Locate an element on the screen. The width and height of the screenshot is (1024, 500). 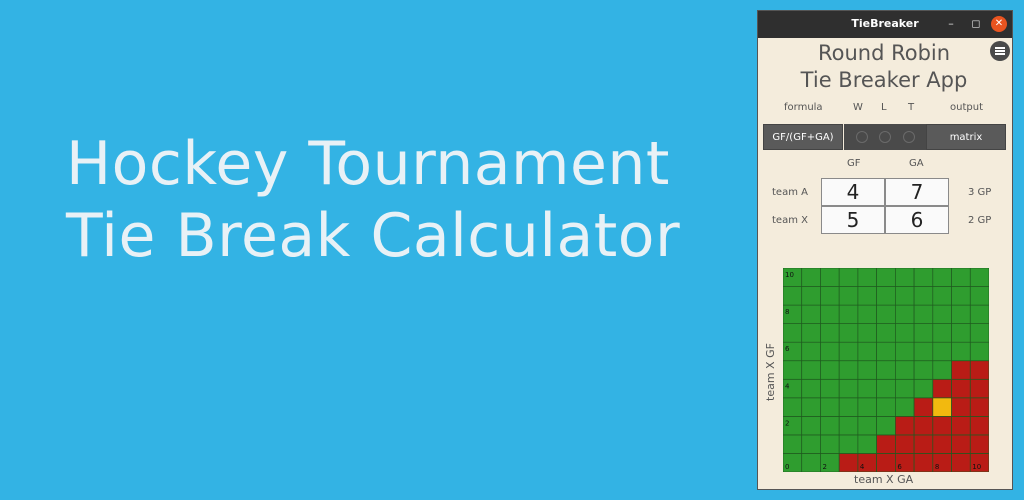
tie-break-matrix: 0 2 4 6 8 10 2 4 6 8 10 is located at coordinates (886, 370).